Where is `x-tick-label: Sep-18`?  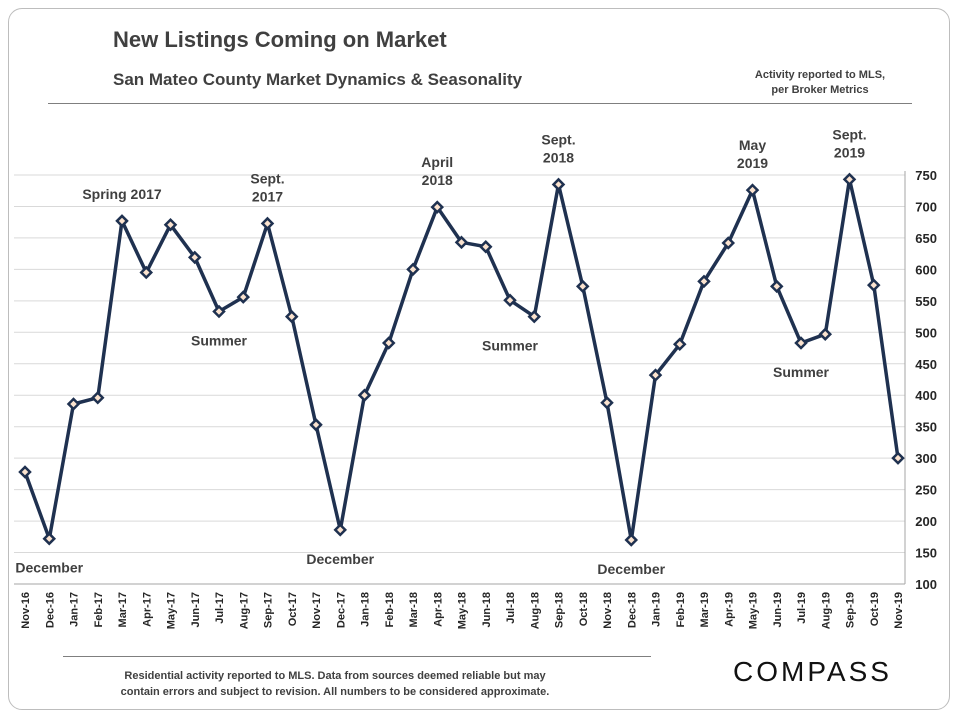
x-tick-label: Sep-18 is located at coordinates (560, 610).